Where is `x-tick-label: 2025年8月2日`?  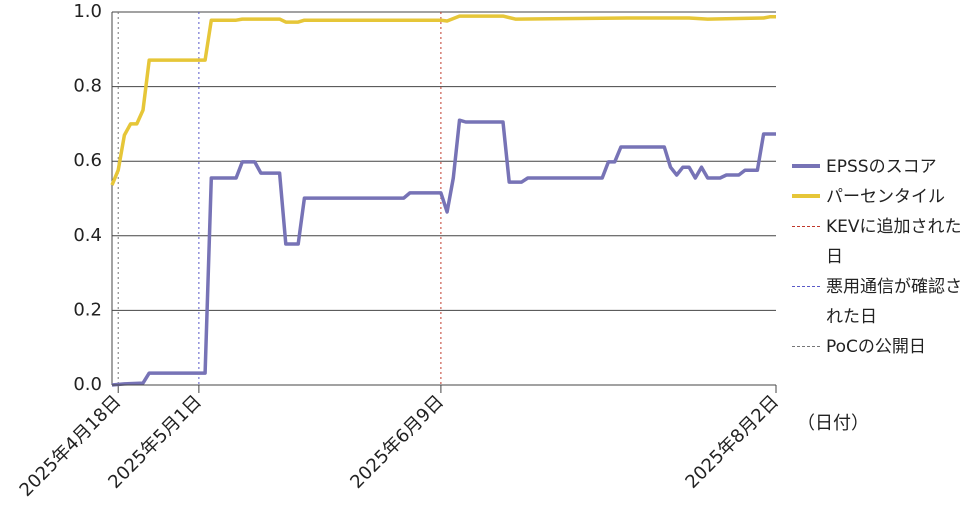 x-tick-label: 2025年8月2日 is located at coordinates (732, 442).